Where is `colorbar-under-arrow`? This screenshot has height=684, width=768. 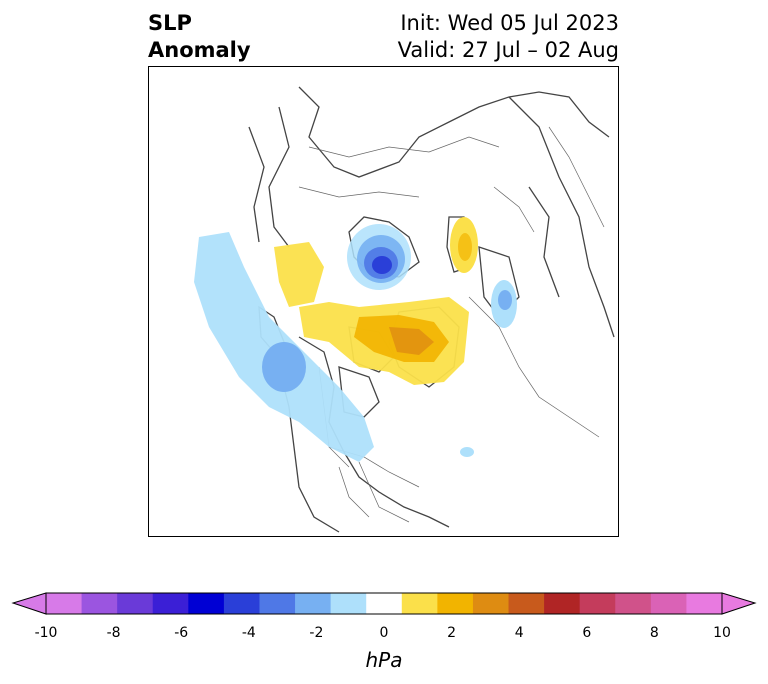
colorbar-under-arrow is located at coordinates (29, 603).